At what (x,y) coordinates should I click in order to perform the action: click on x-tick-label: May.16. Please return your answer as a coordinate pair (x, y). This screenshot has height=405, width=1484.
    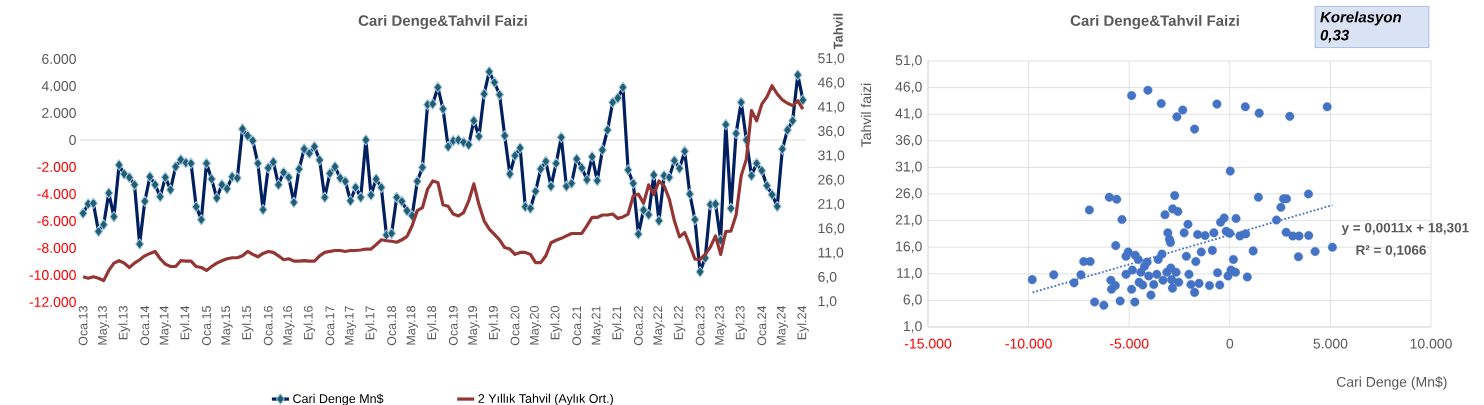
    Looking at the image, I should click on (289, 325).